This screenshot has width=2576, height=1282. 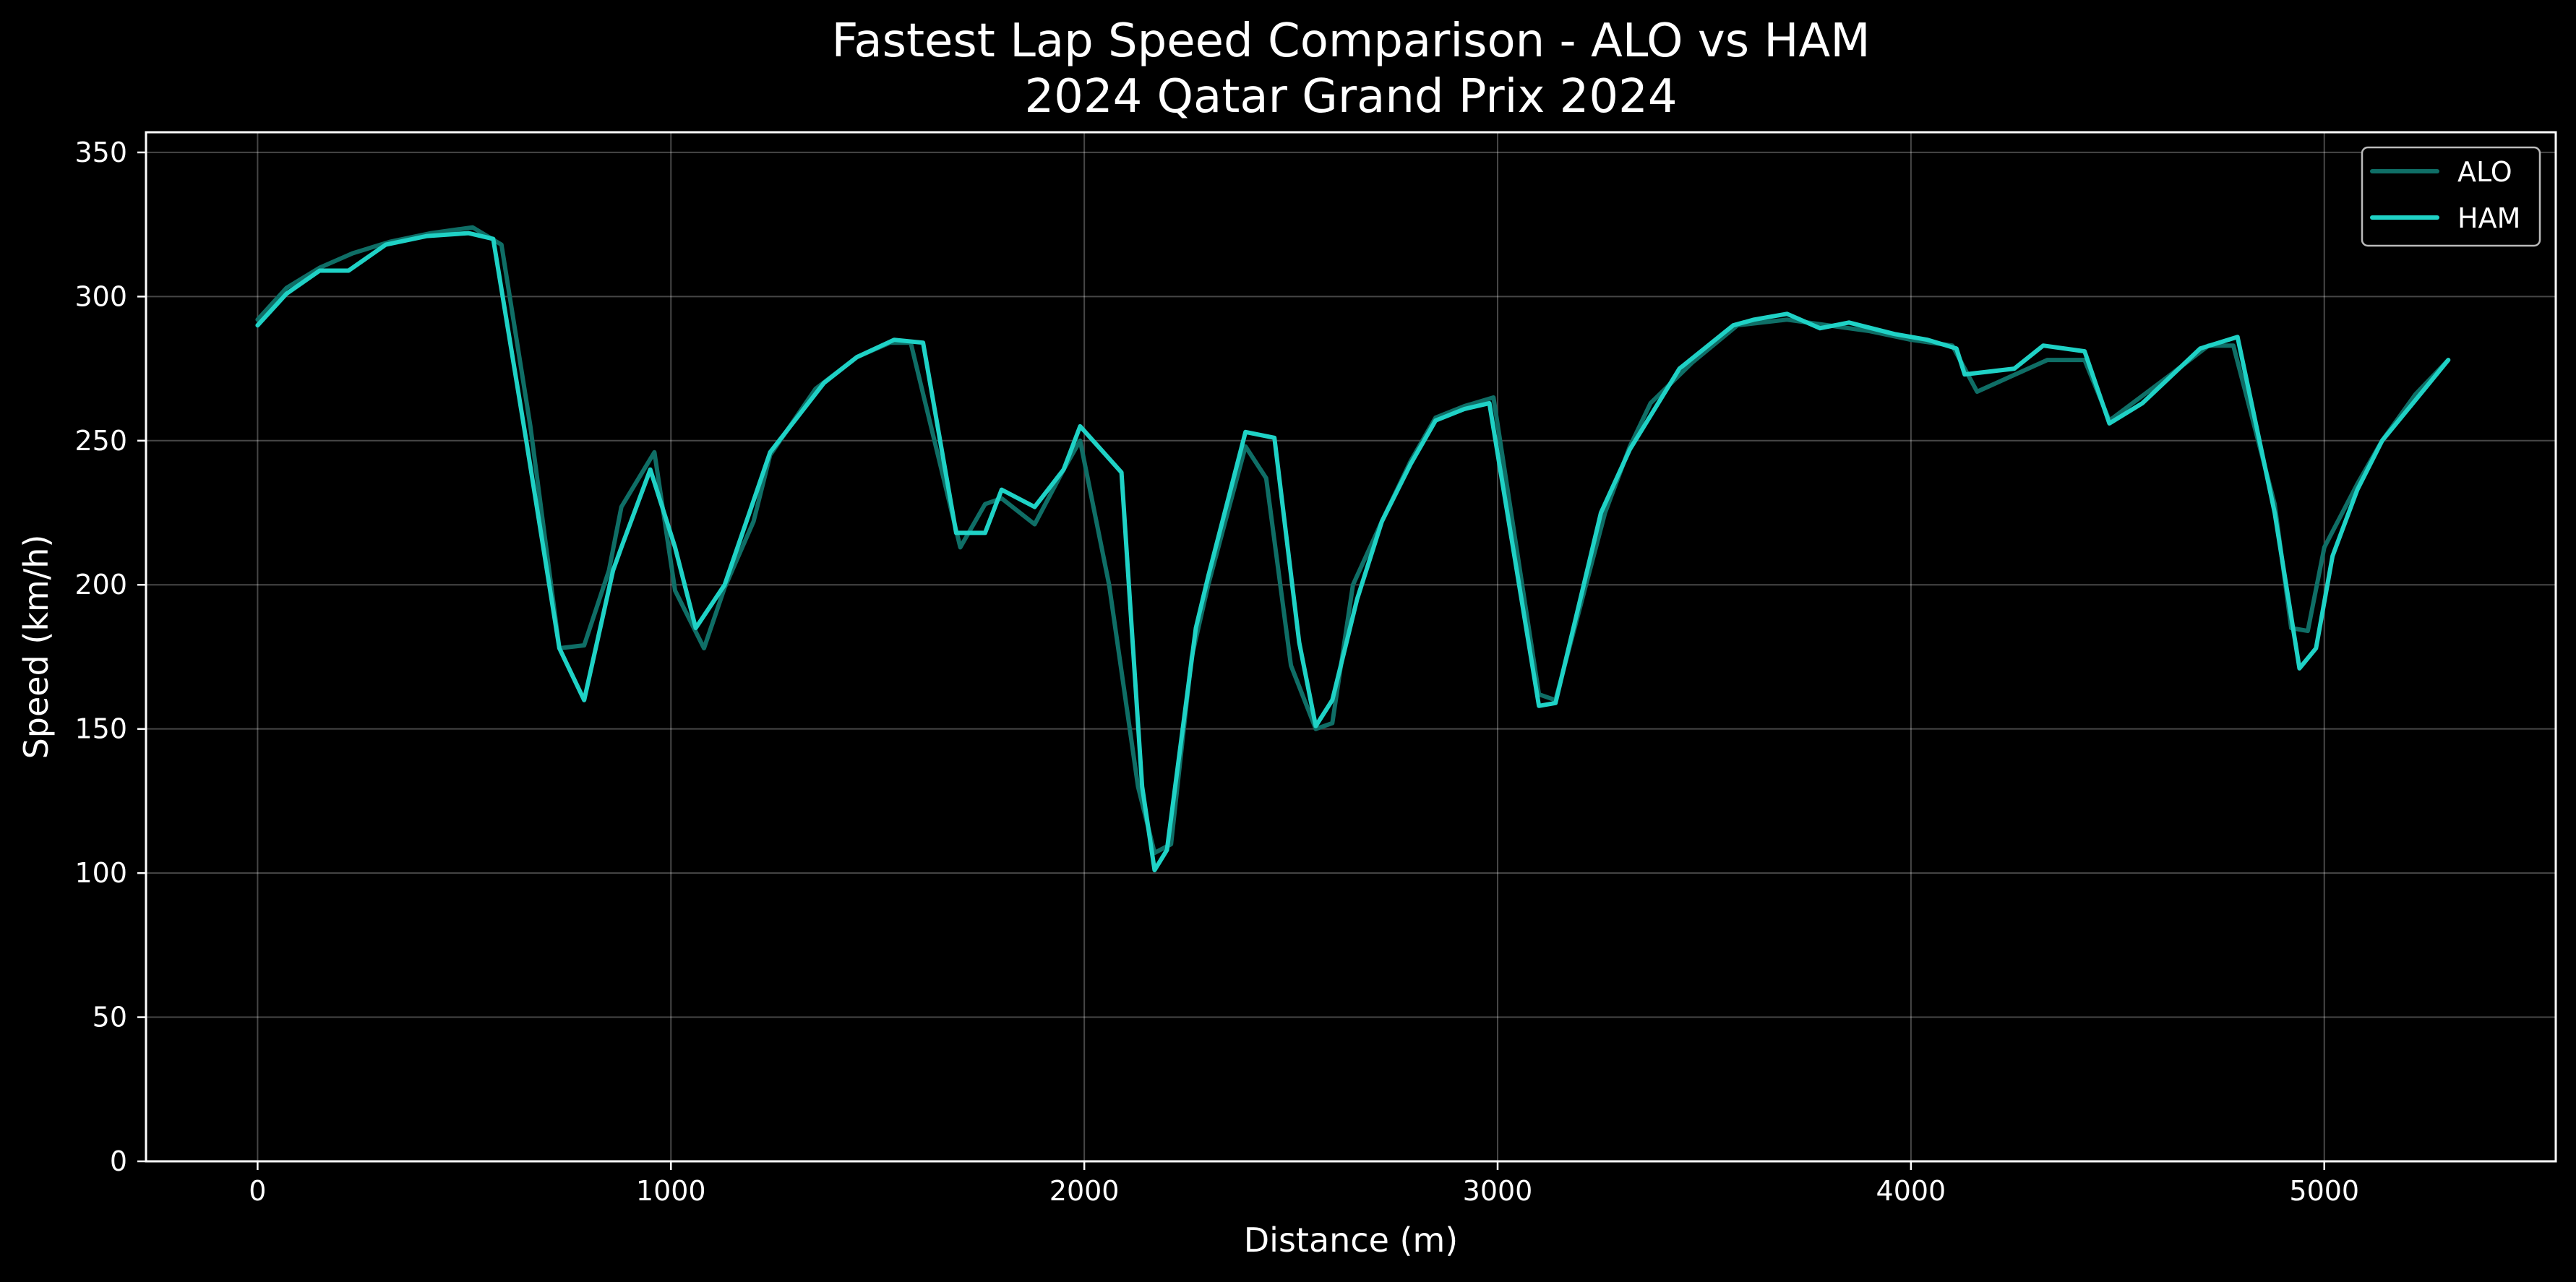 What do you see at coordinates (2451, 196) in the screenshot?
I see `legend: ALO HAM` at bounding box center [2451, 196].